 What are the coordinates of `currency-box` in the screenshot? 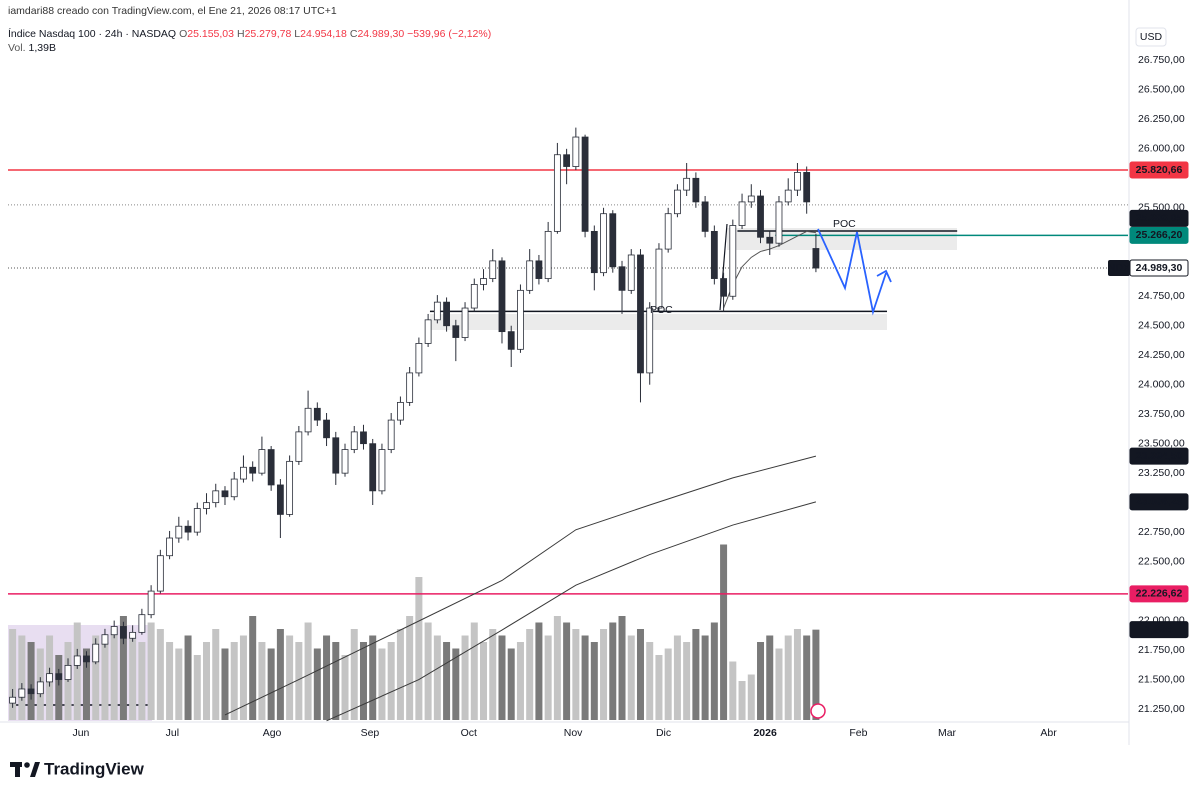 It's located at (1151, 37).